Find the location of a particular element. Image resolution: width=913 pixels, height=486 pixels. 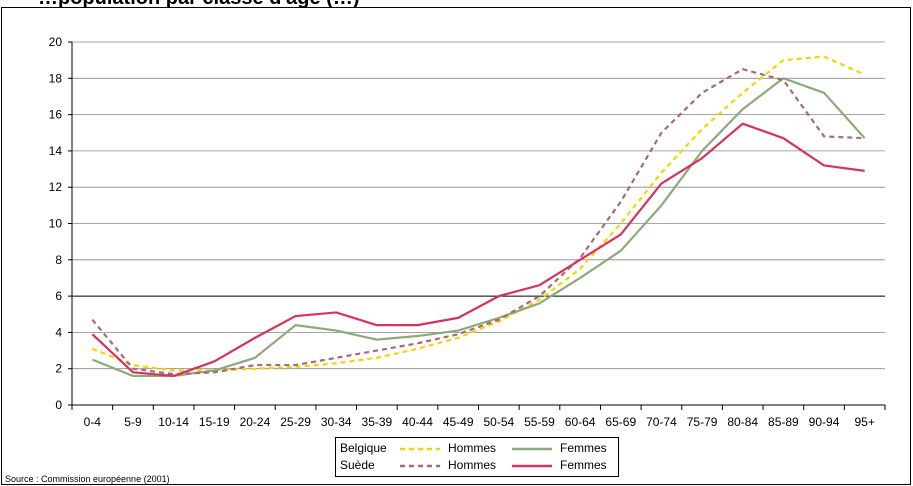

y-tick-label: 20 is located at coordinates (56, 42).